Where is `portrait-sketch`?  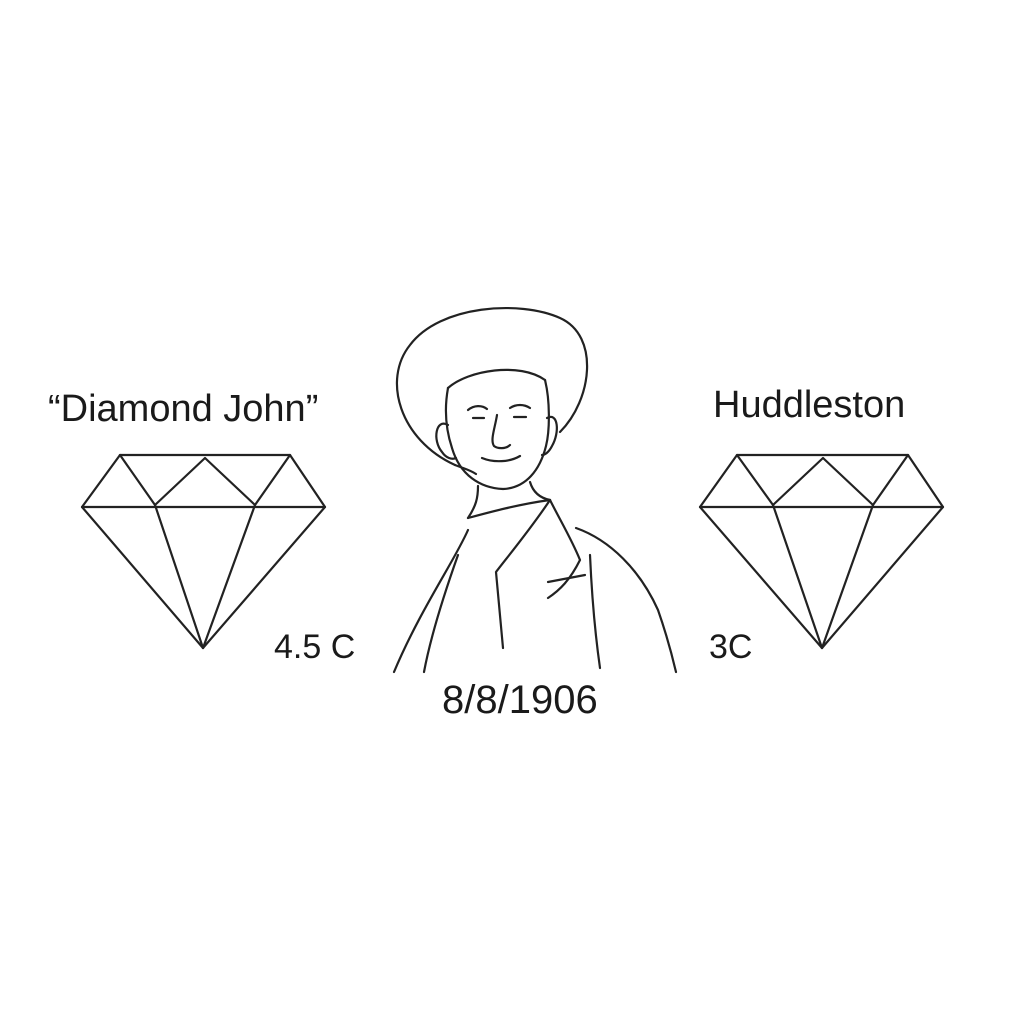
portrait-sketch is located at coordinates (535, 490).